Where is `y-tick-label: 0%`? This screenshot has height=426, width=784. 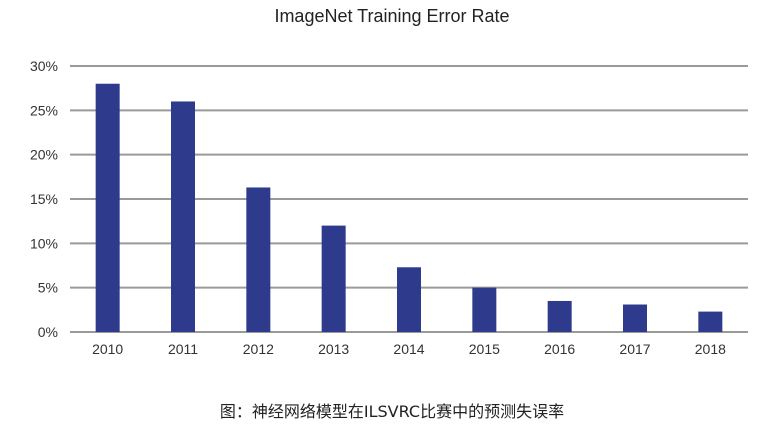 y-tick-label: 0% is located at coordinates (48, 332).